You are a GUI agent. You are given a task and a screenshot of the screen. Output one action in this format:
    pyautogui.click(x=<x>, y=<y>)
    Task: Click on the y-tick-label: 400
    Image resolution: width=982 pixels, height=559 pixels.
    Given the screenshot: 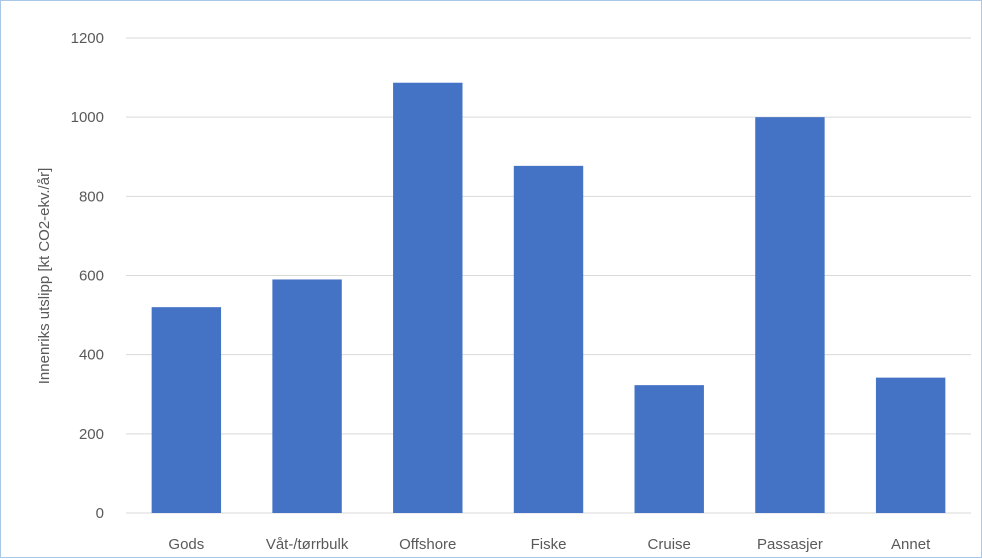 What is the action you would take?
    pyautogui.click(x=91, y=355)
    